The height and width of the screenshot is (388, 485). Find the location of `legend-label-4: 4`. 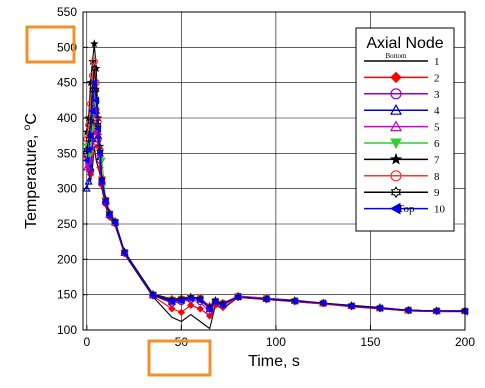

legend-label-4: 4 is located at coordinates (437, 111).